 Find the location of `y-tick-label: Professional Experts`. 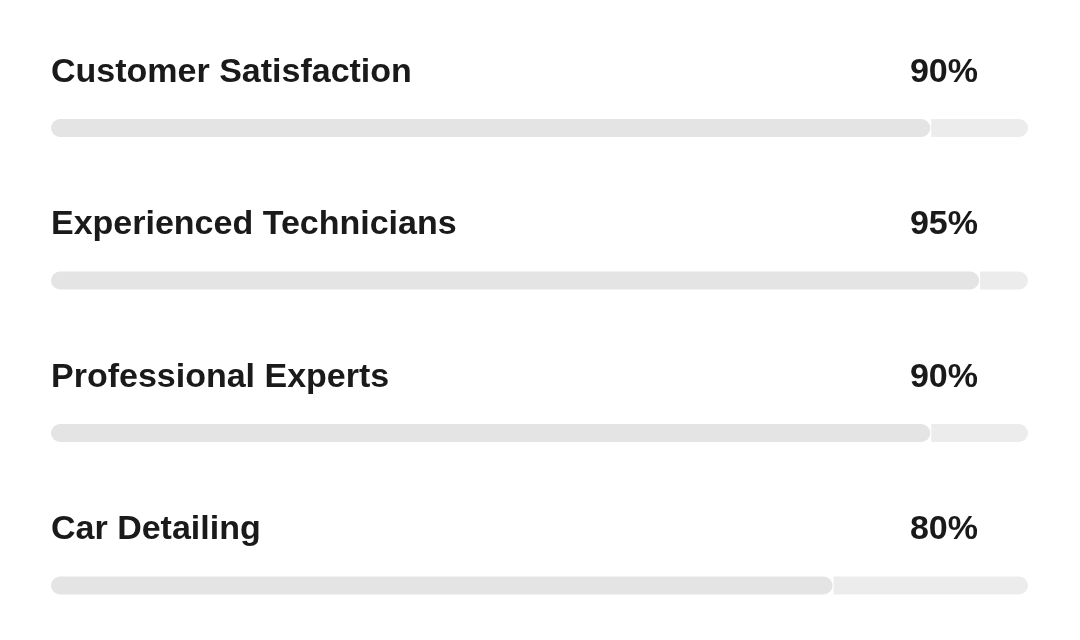

y-tick-label: Professional Experts is located at coordinates (220, 374).